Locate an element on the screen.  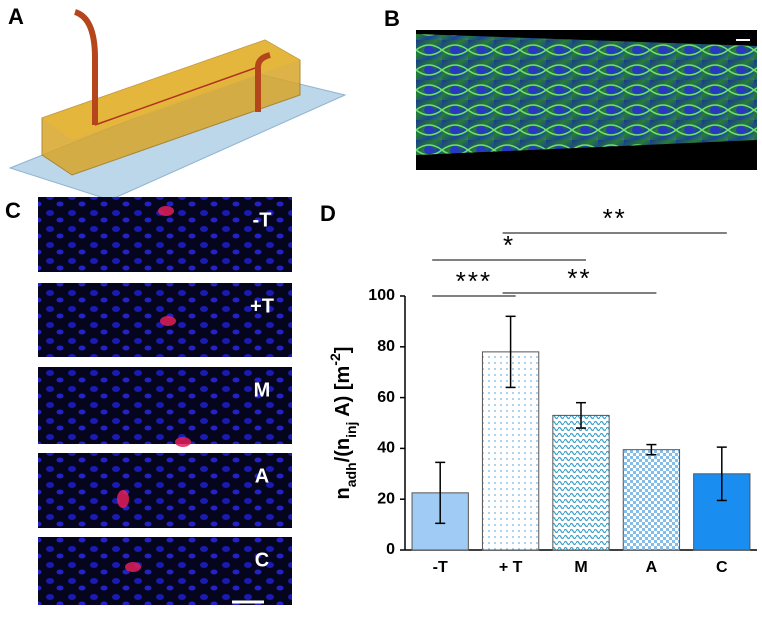
x-tick-label: M is located at coordinates (580, 567).